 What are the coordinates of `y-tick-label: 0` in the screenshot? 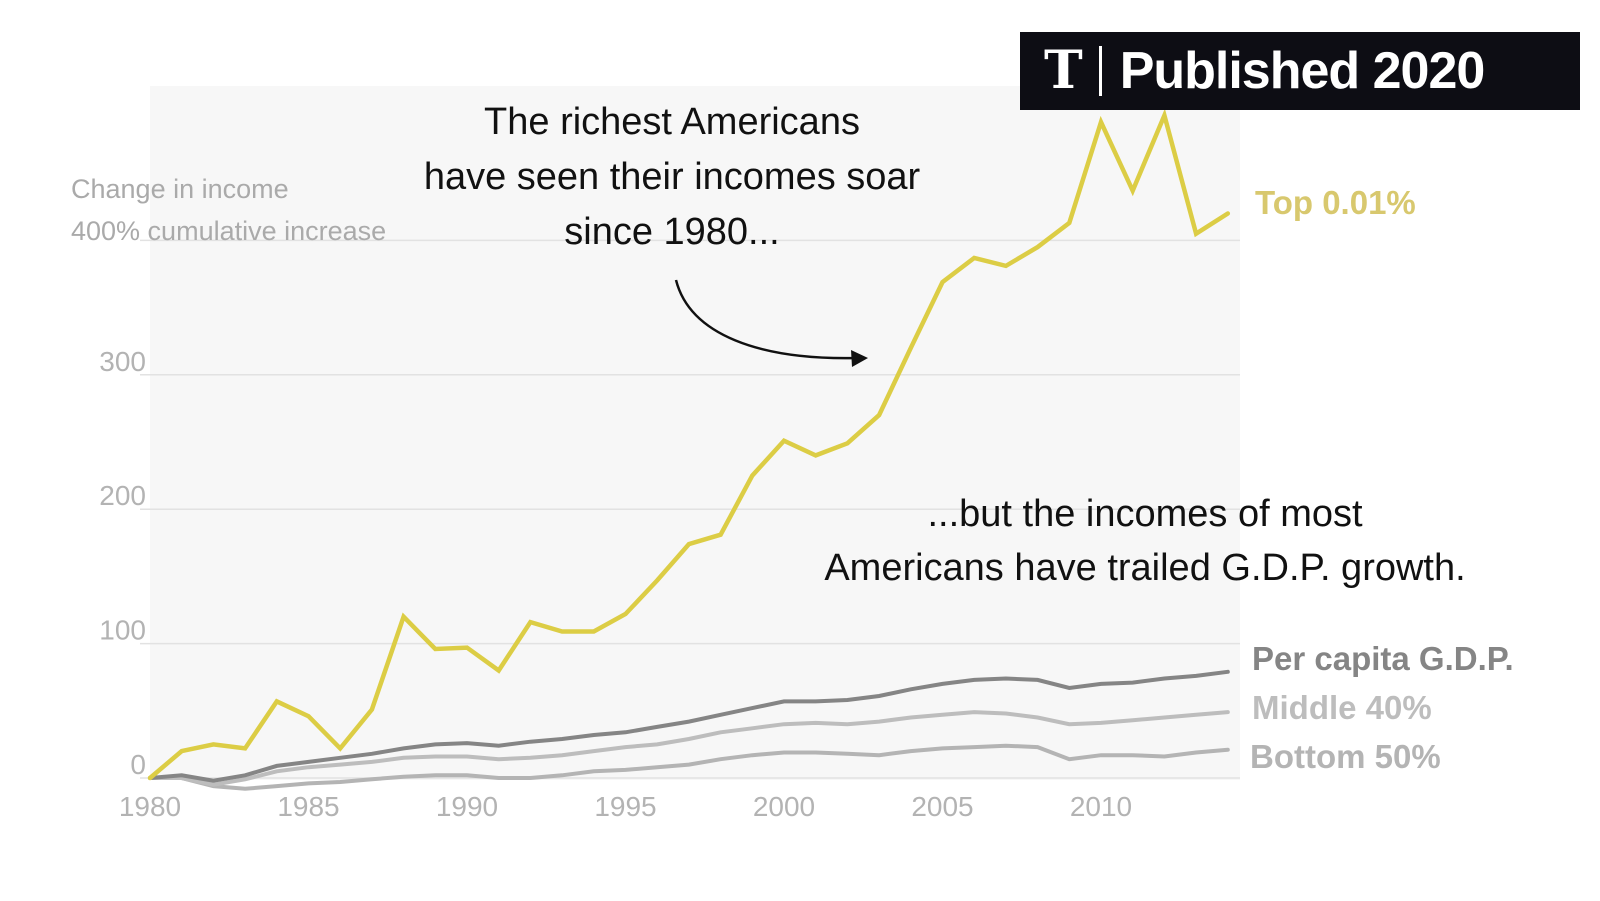 It's located at (138, 764).